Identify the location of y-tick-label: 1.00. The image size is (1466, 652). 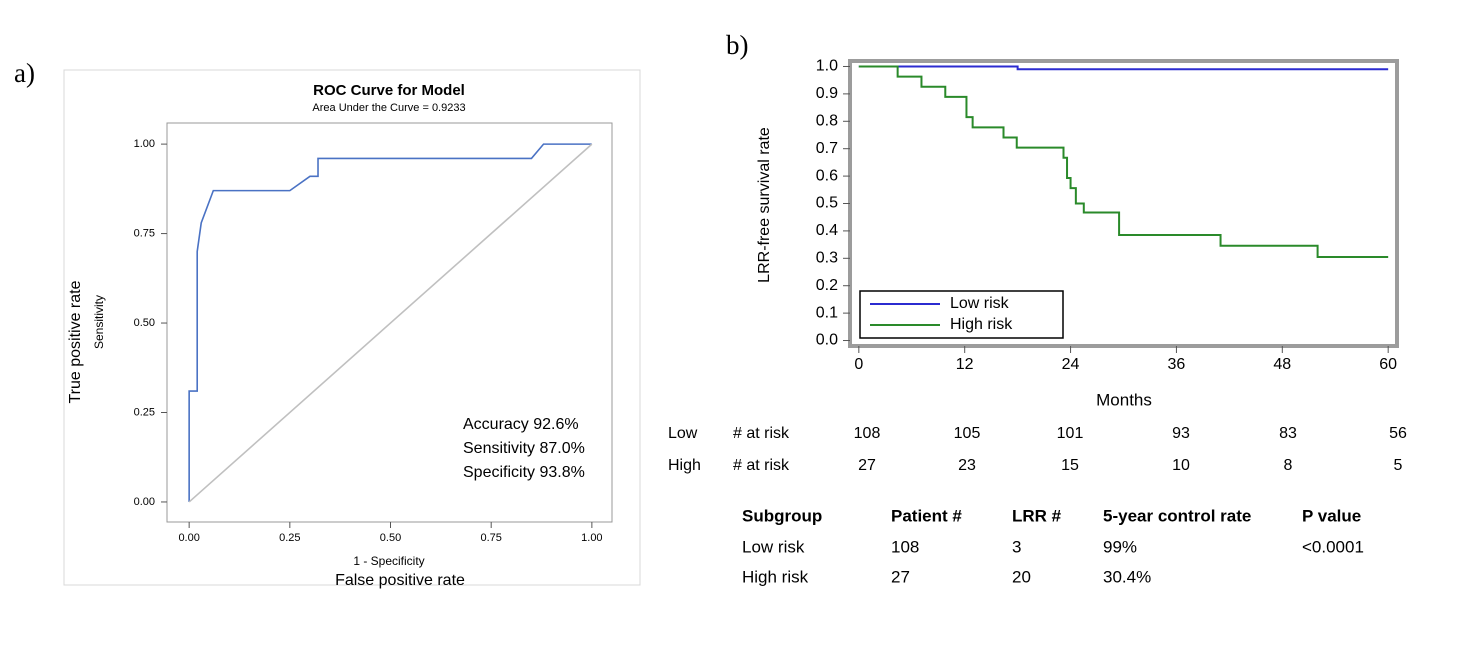
(144, 144).